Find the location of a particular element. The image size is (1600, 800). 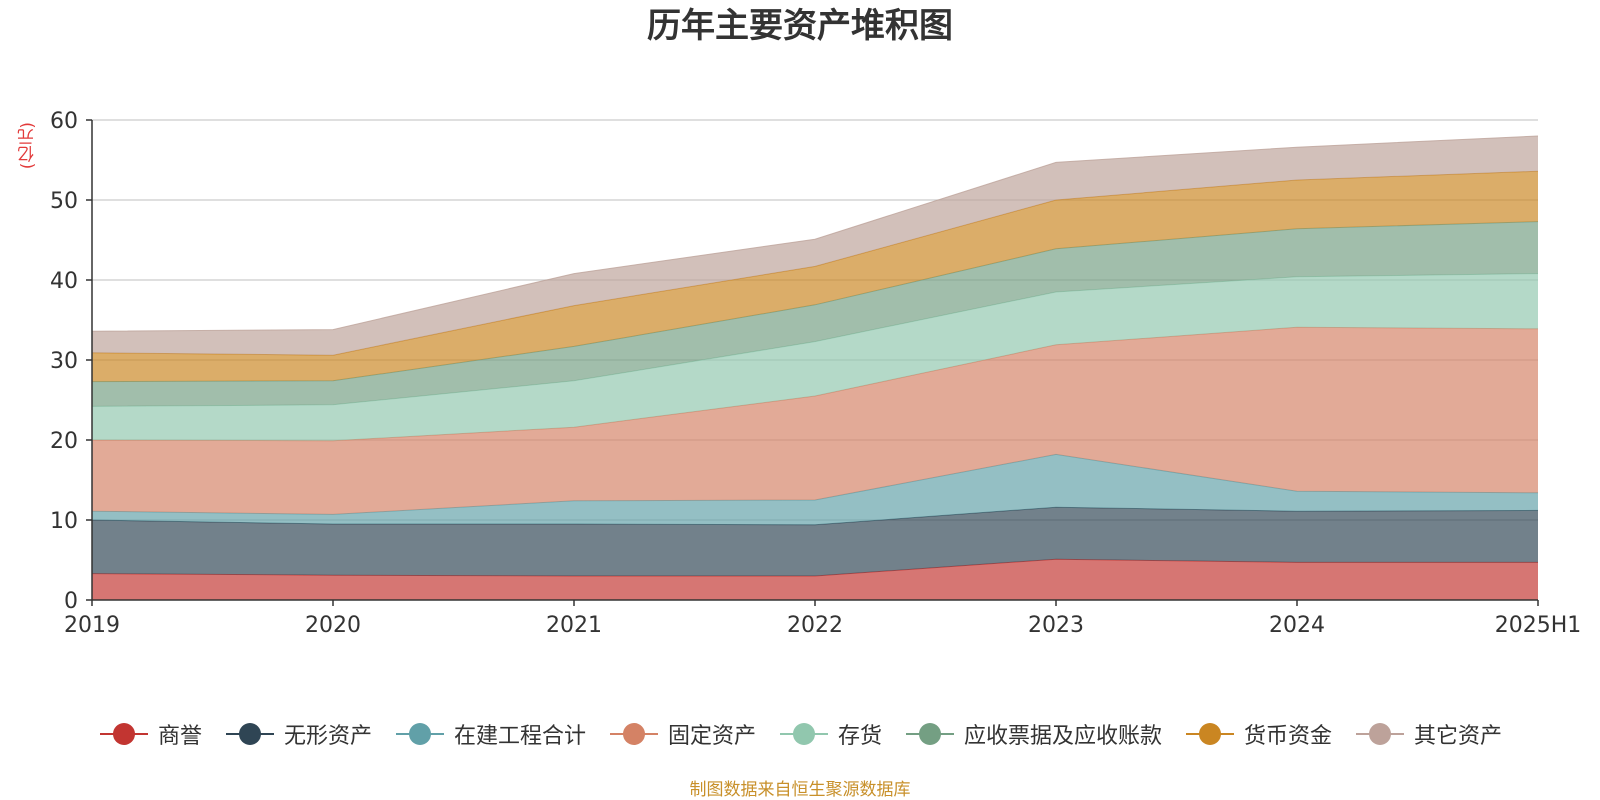

legend-item-6: 应收票据及应收账款 is located at coordinates (1033, 734).